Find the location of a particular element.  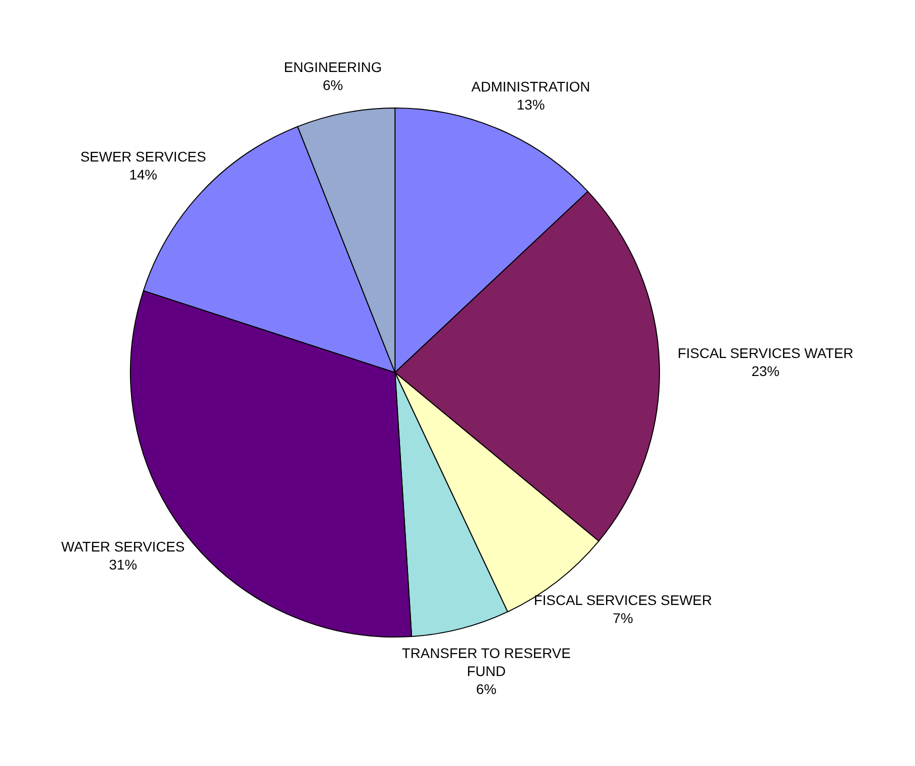

data-label: 31% is located at coordinates (123, 564).